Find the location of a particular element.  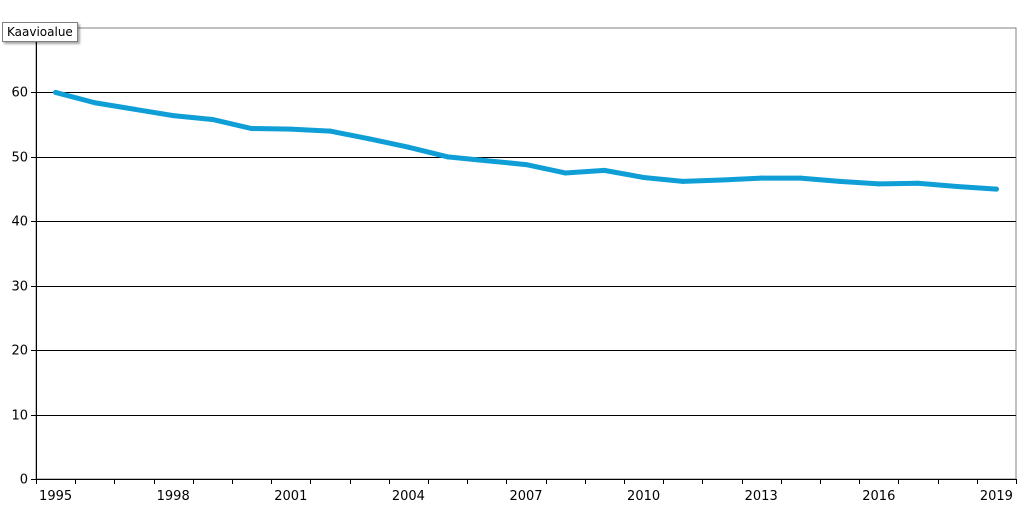

chart-area-tooltip: Kaavioalue is located at coordinates (40, 32).